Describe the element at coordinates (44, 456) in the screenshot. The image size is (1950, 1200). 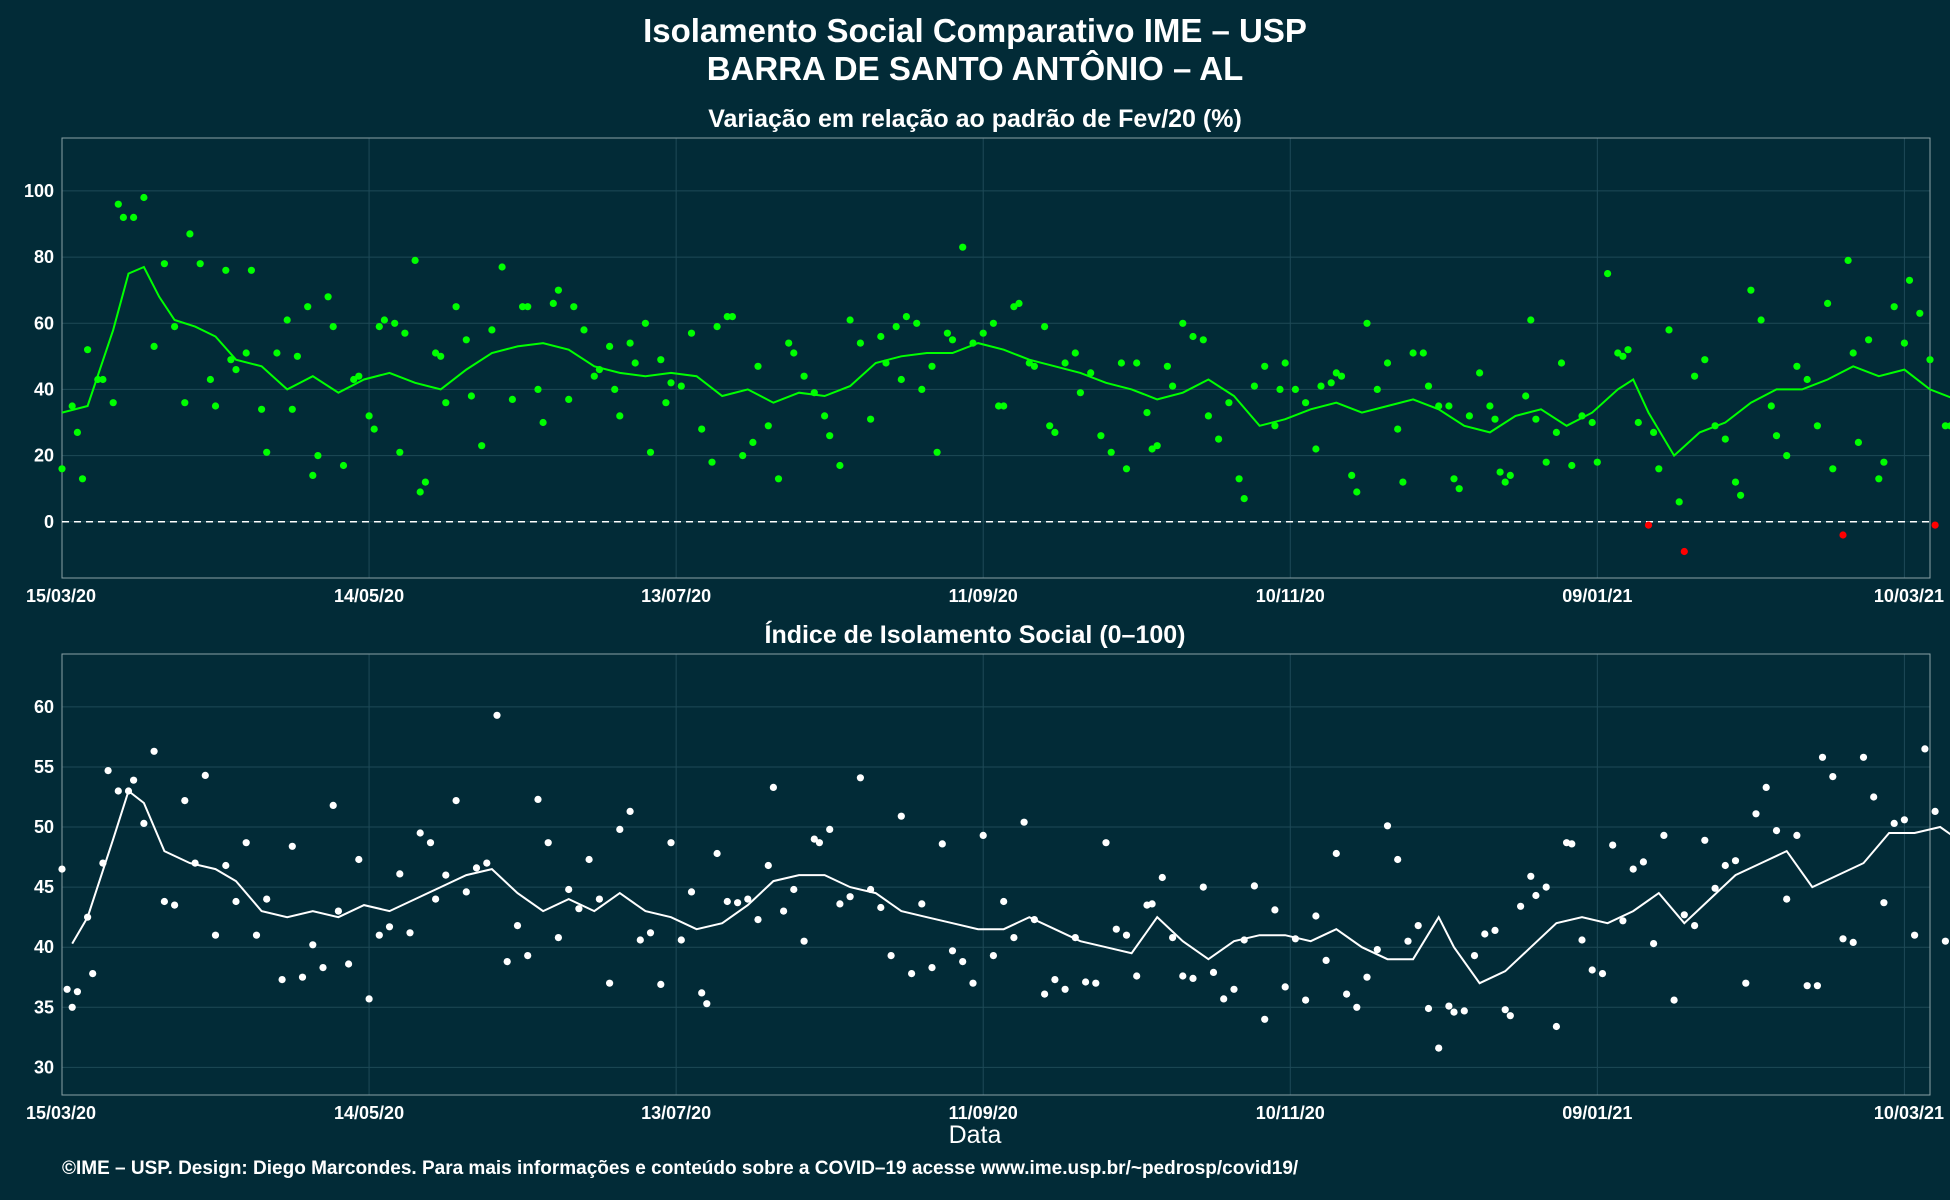
I see `top-y-tick-label: 20` at that location.